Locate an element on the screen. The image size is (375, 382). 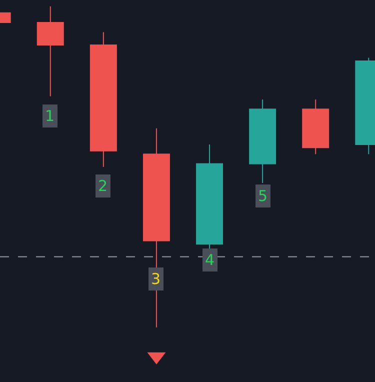
annotation: 1 is located at coordinates (50, 116).